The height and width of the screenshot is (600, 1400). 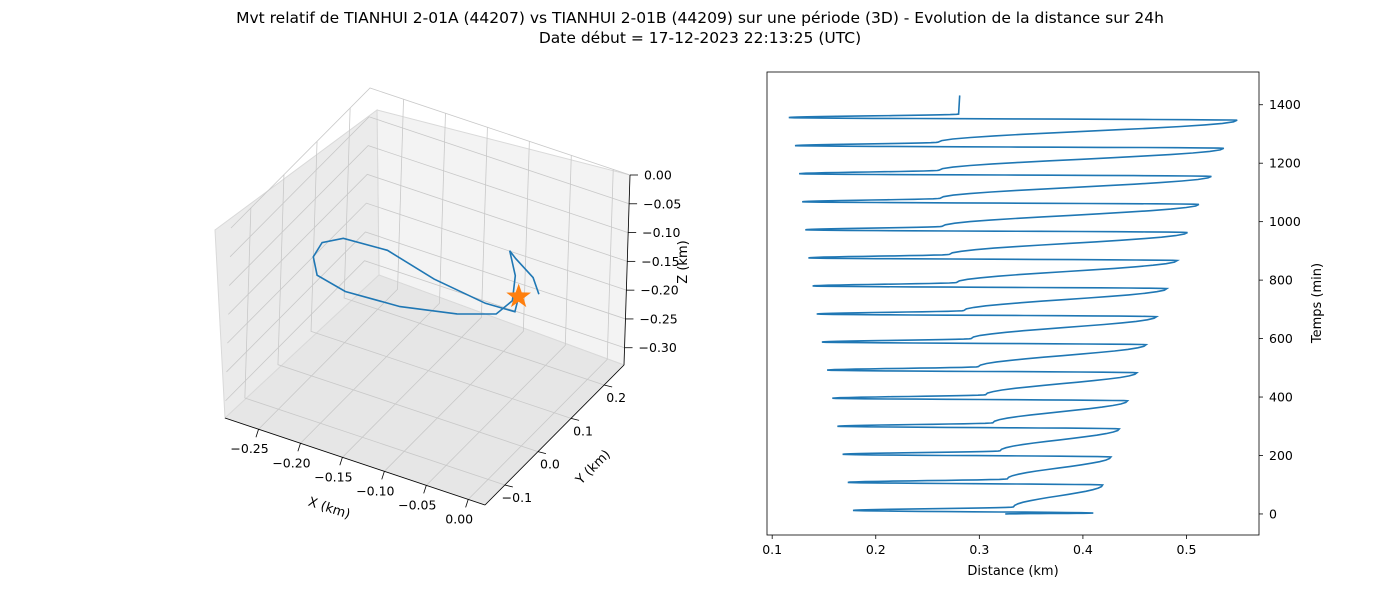 What do you see at coordinates (1285, 104) in the screenshot?
I see `y-tick-label-2d: 1400` at bounding box center [1285, 104].